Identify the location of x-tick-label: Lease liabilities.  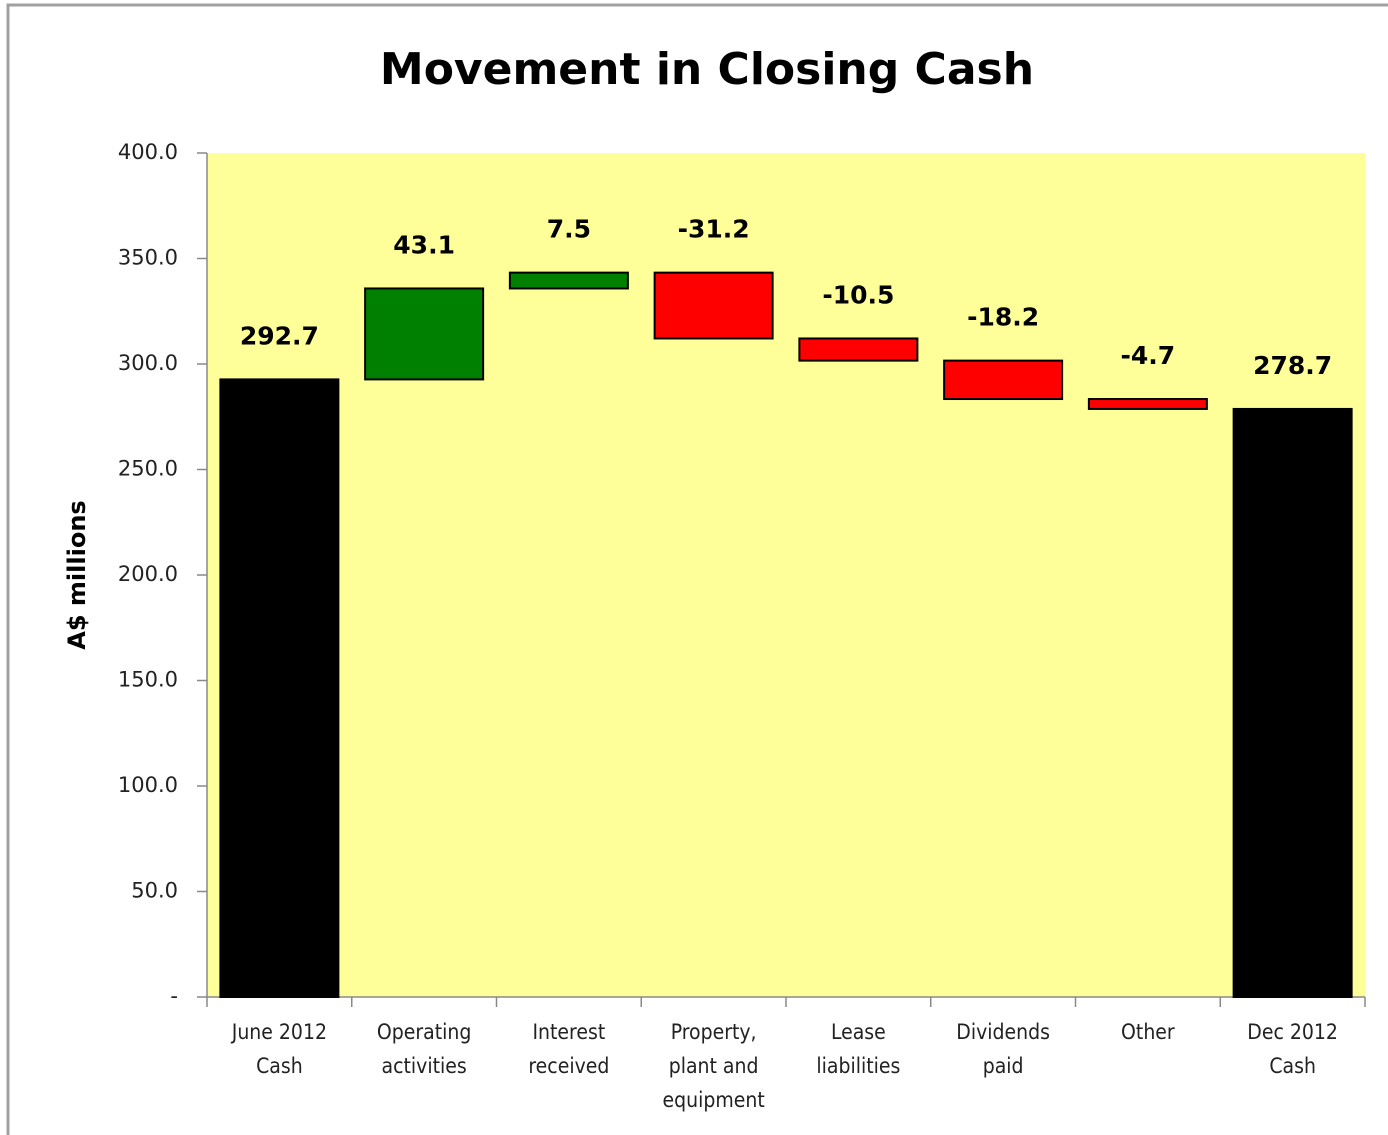
(858, 1049).